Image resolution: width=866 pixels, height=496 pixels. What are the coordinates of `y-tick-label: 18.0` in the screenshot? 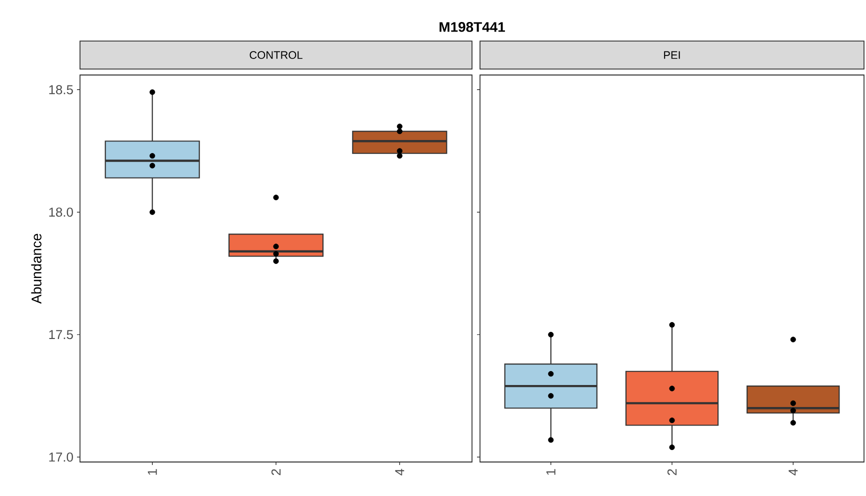 It's located at (61, 212).